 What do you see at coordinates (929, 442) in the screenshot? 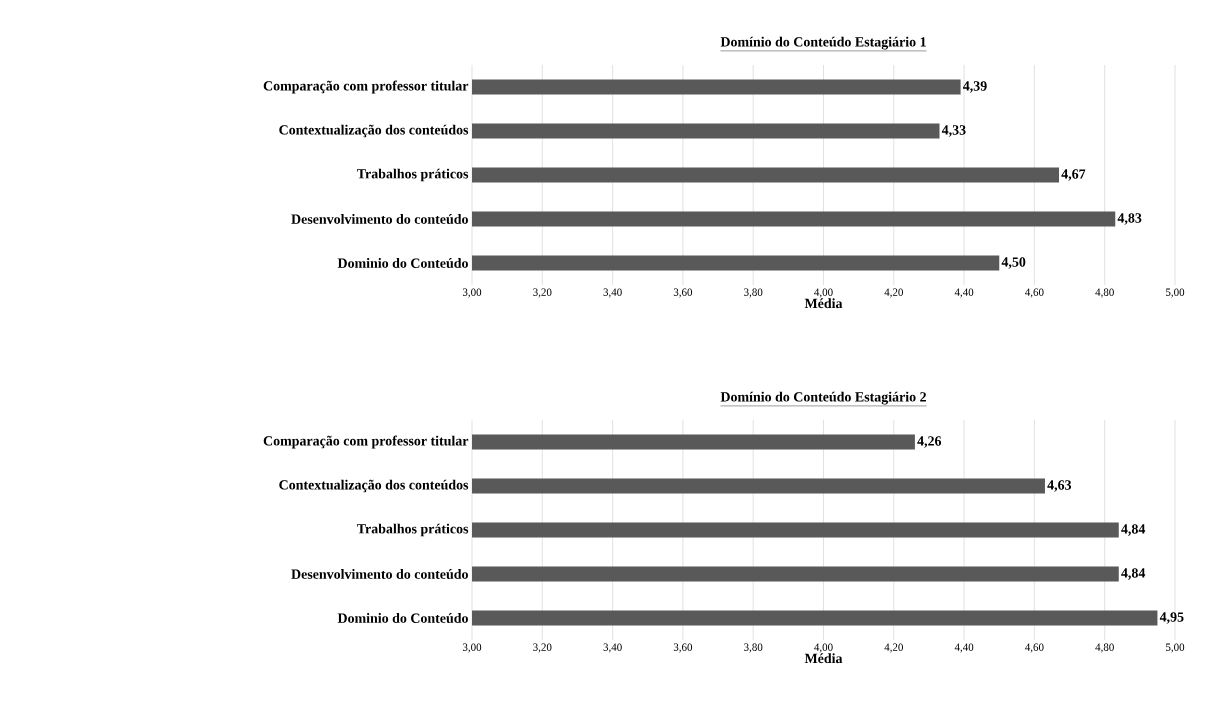
I see `data-label: 4,26` at bounding box center [929, 442].